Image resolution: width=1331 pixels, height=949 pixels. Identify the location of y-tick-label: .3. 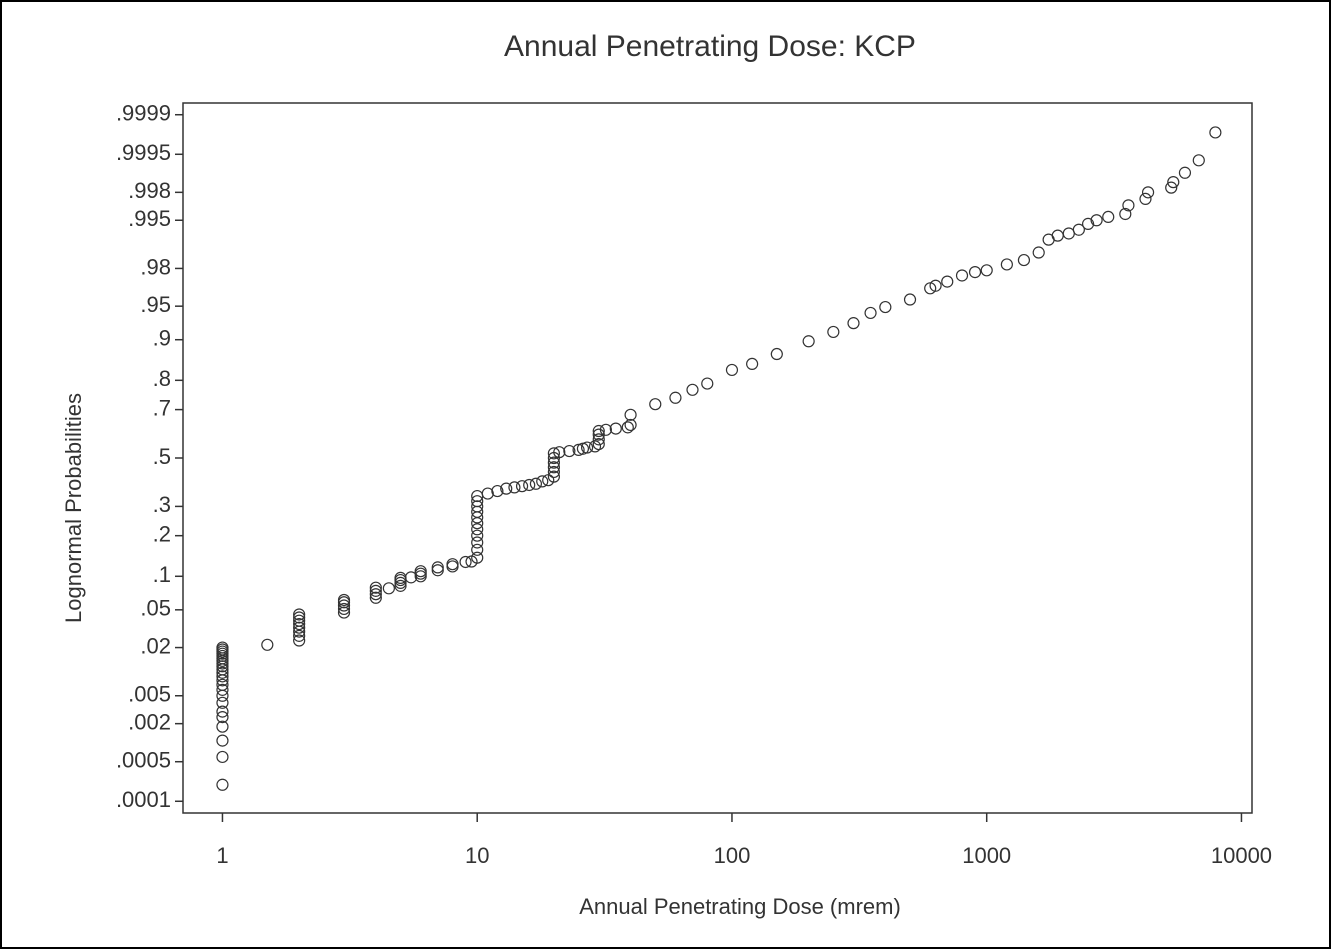
(162, 504).